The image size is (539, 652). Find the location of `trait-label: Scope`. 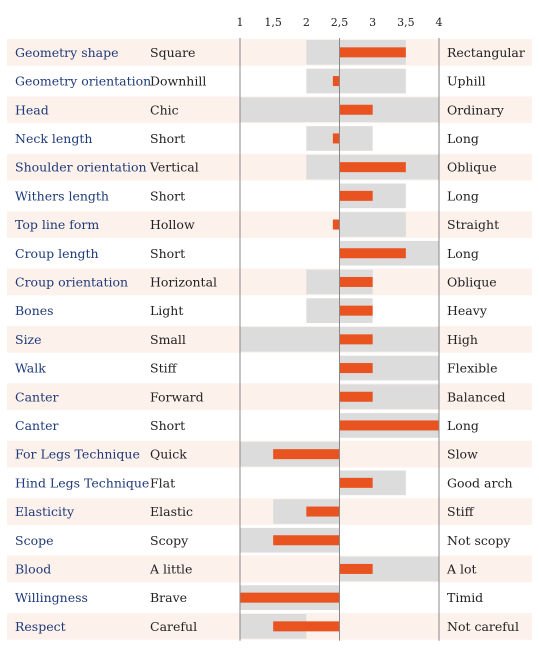

trait-label: Scope is located at coordinates (34, 540).